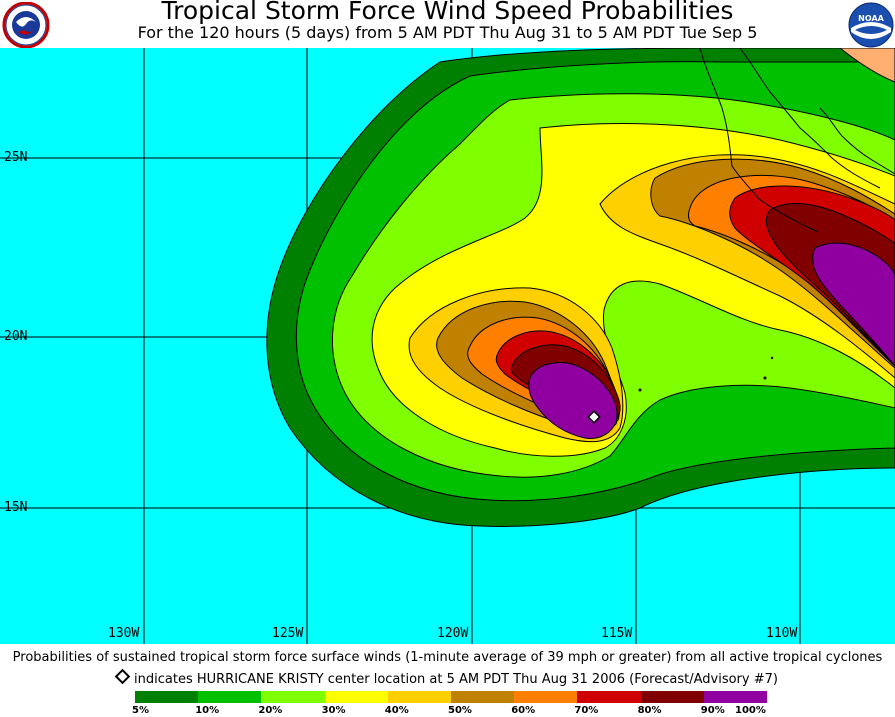  What do you see at coordinates (712, 710) in the screenshot?
I see `legend-label: 90%` at bounding box center [712, 710].